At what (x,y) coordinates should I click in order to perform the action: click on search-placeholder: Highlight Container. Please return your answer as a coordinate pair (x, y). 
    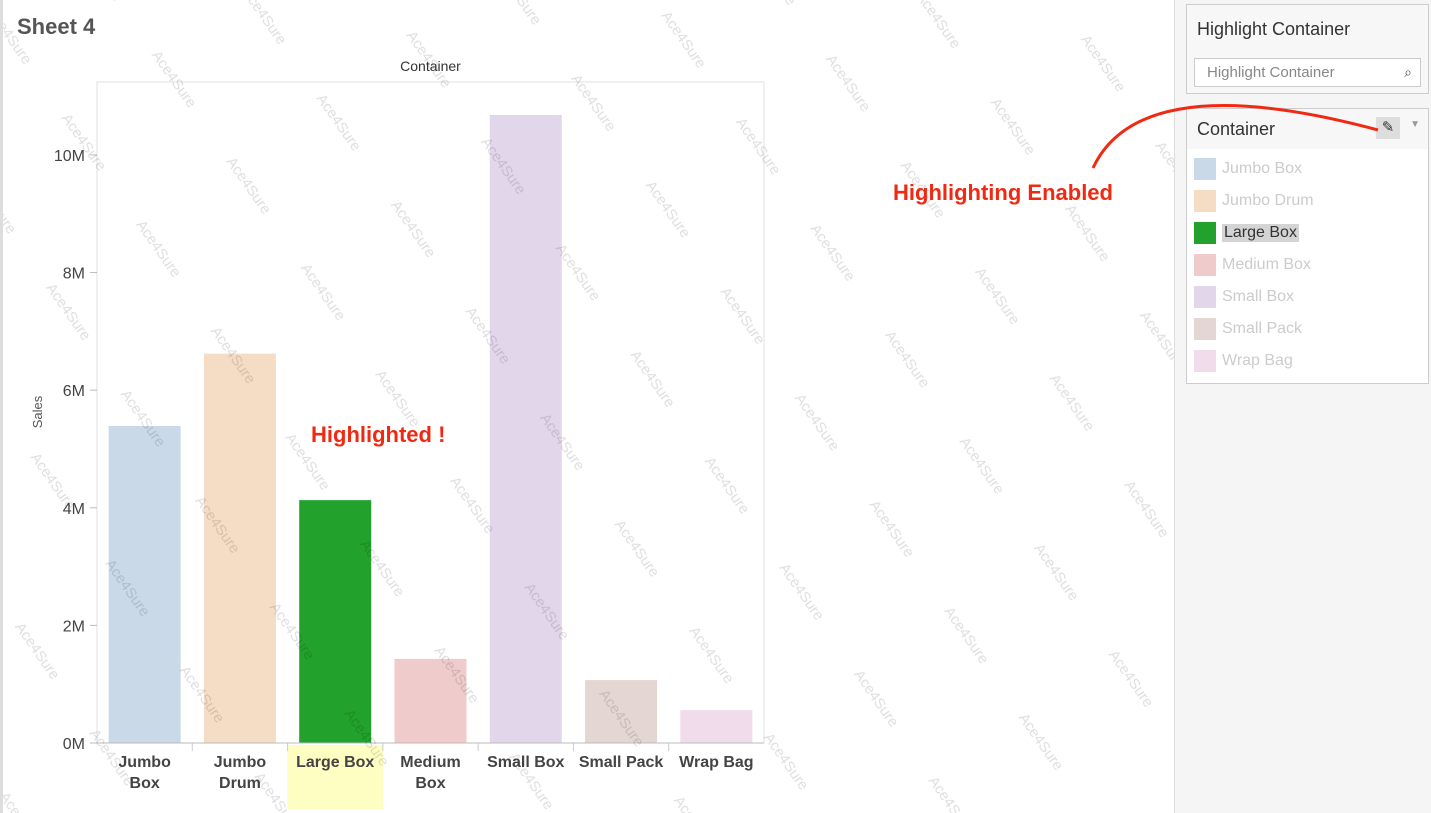
    Looking at the image, I should click on (1271, 72).